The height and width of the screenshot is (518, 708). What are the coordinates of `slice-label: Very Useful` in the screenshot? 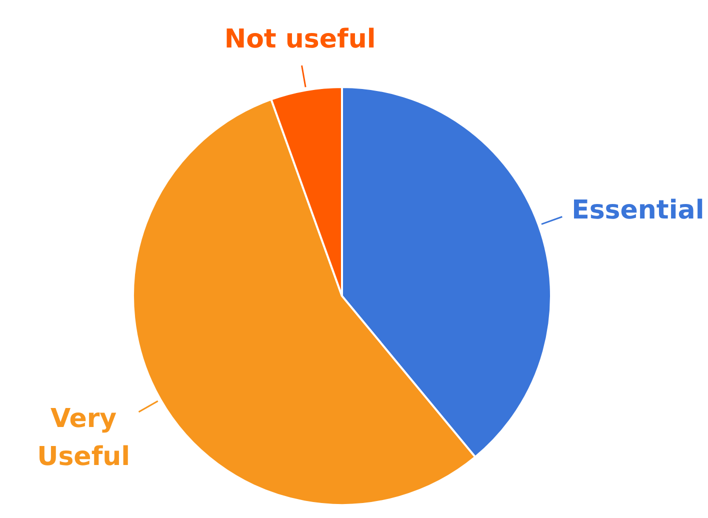 It's located at (83, 438).